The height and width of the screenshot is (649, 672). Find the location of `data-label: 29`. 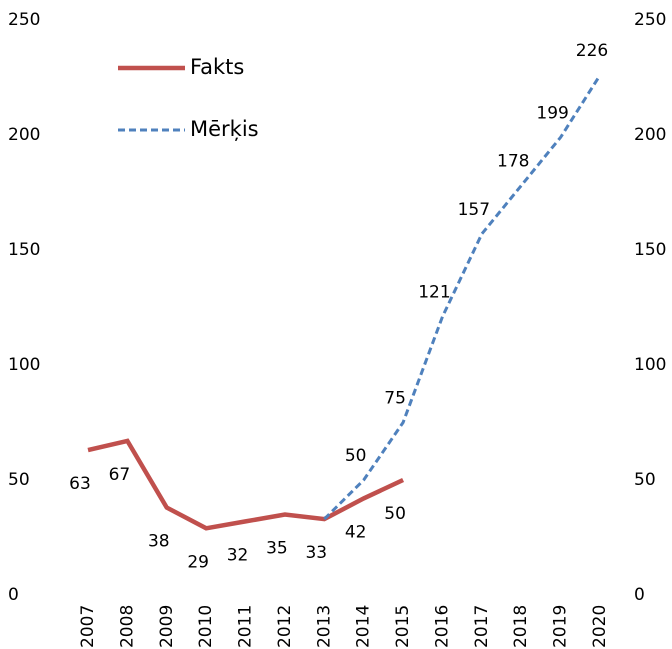

data-label: 29 is located at coordinates (198, 562).